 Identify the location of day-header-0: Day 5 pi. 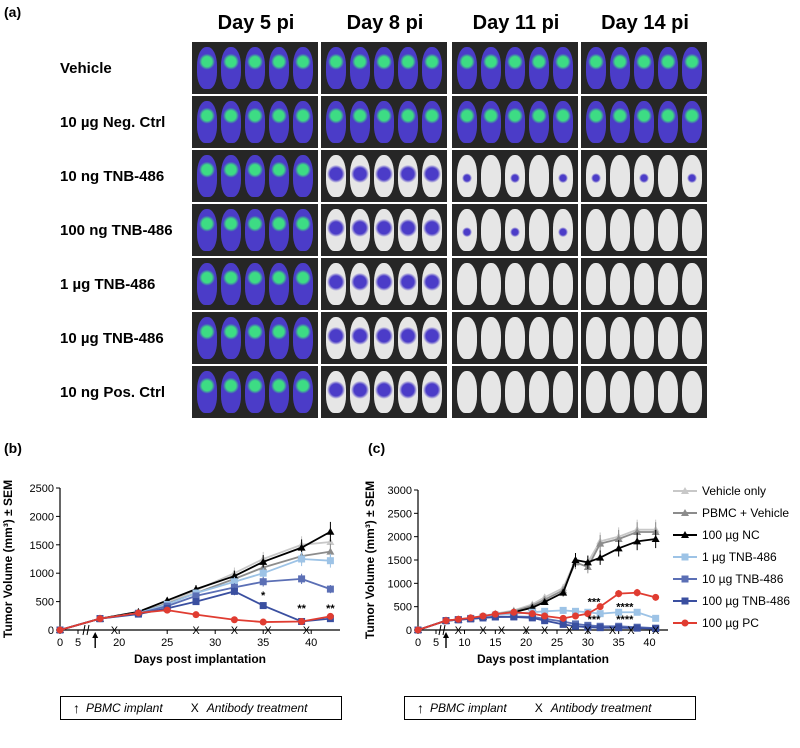
(256, 23).